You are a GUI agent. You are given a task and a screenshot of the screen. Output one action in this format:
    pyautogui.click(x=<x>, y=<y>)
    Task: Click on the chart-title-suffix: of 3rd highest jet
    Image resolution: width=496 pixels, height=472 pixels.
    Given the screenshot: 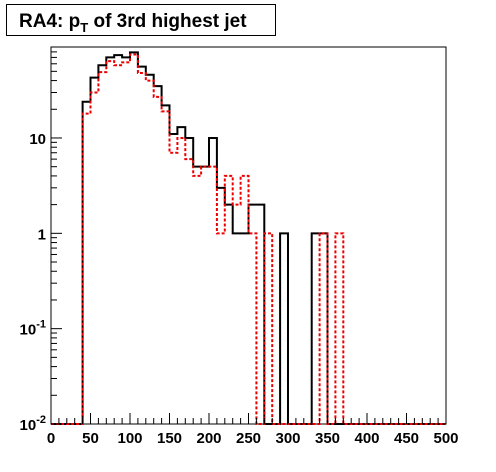 What is the action you would take?
    pyautogui.click(x=167, y=21)
    